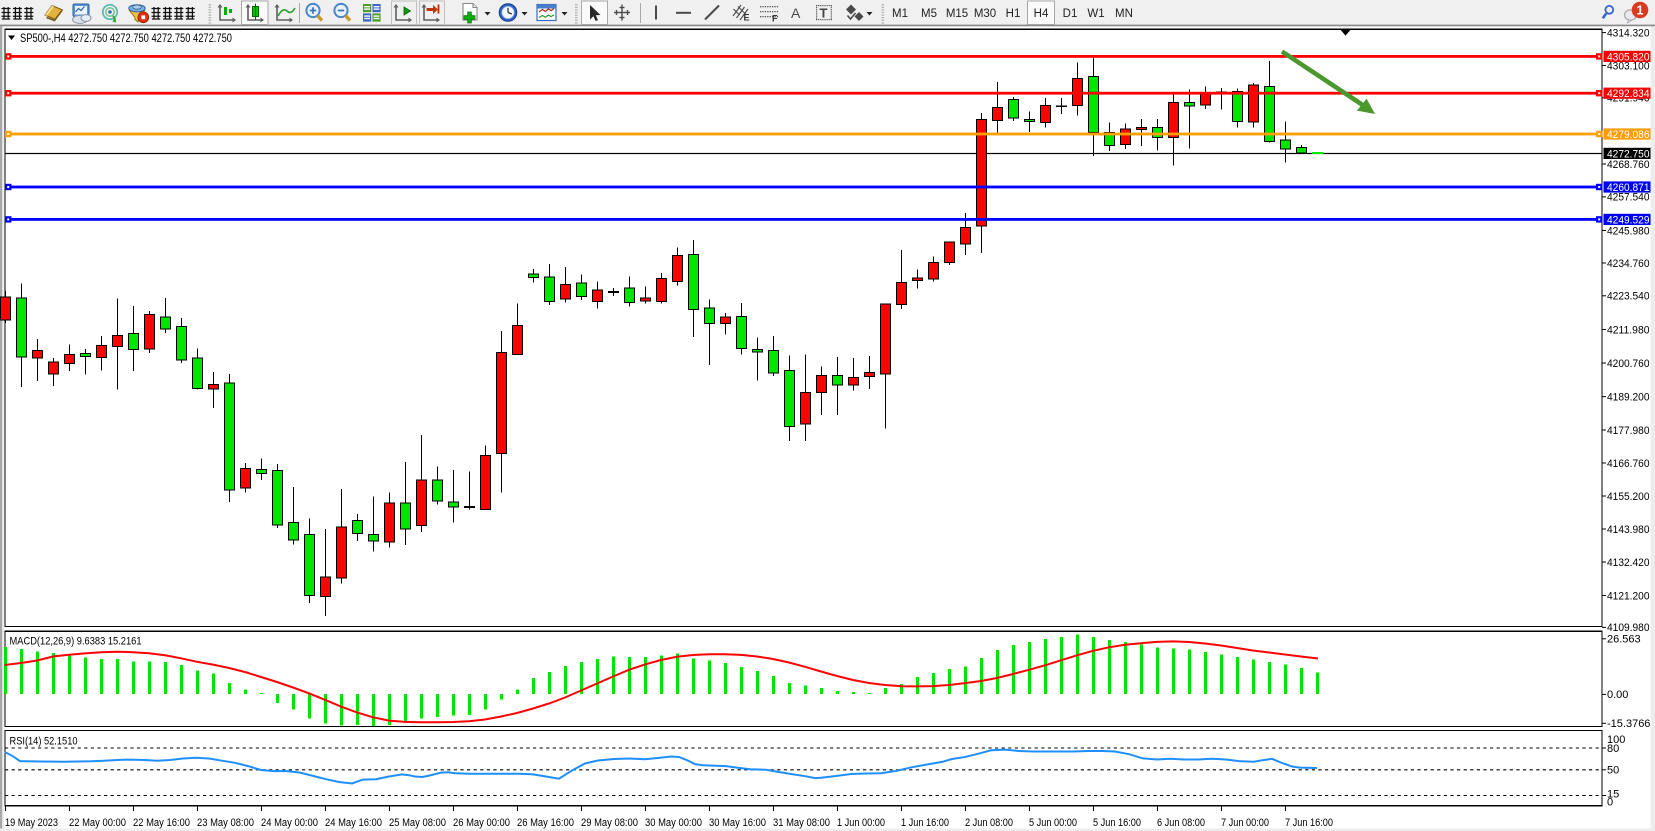  I want to click on svg-text: MACD(12,26,9) 9.6383 15.2161, so click(76, 641).